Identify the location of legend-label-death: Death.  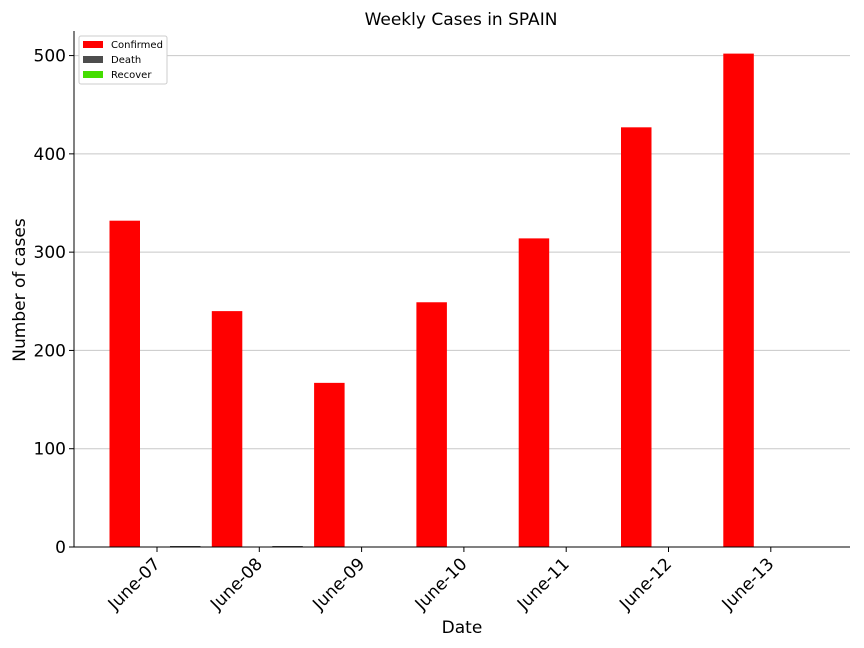
(126, 60).